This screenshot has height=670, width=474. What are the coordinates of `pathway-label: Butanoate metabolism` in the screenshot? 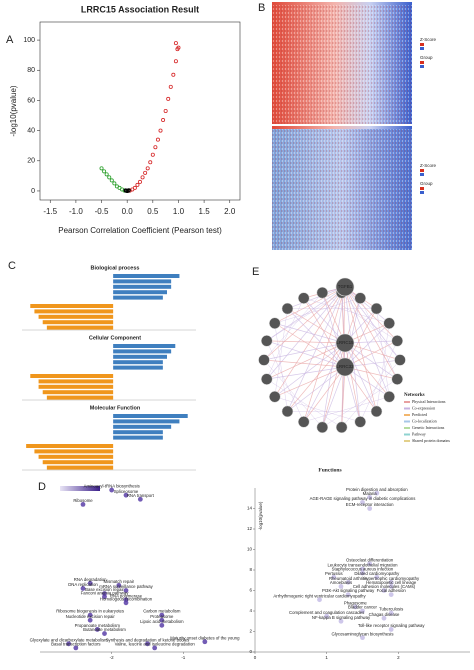 It's located at (104, 629).